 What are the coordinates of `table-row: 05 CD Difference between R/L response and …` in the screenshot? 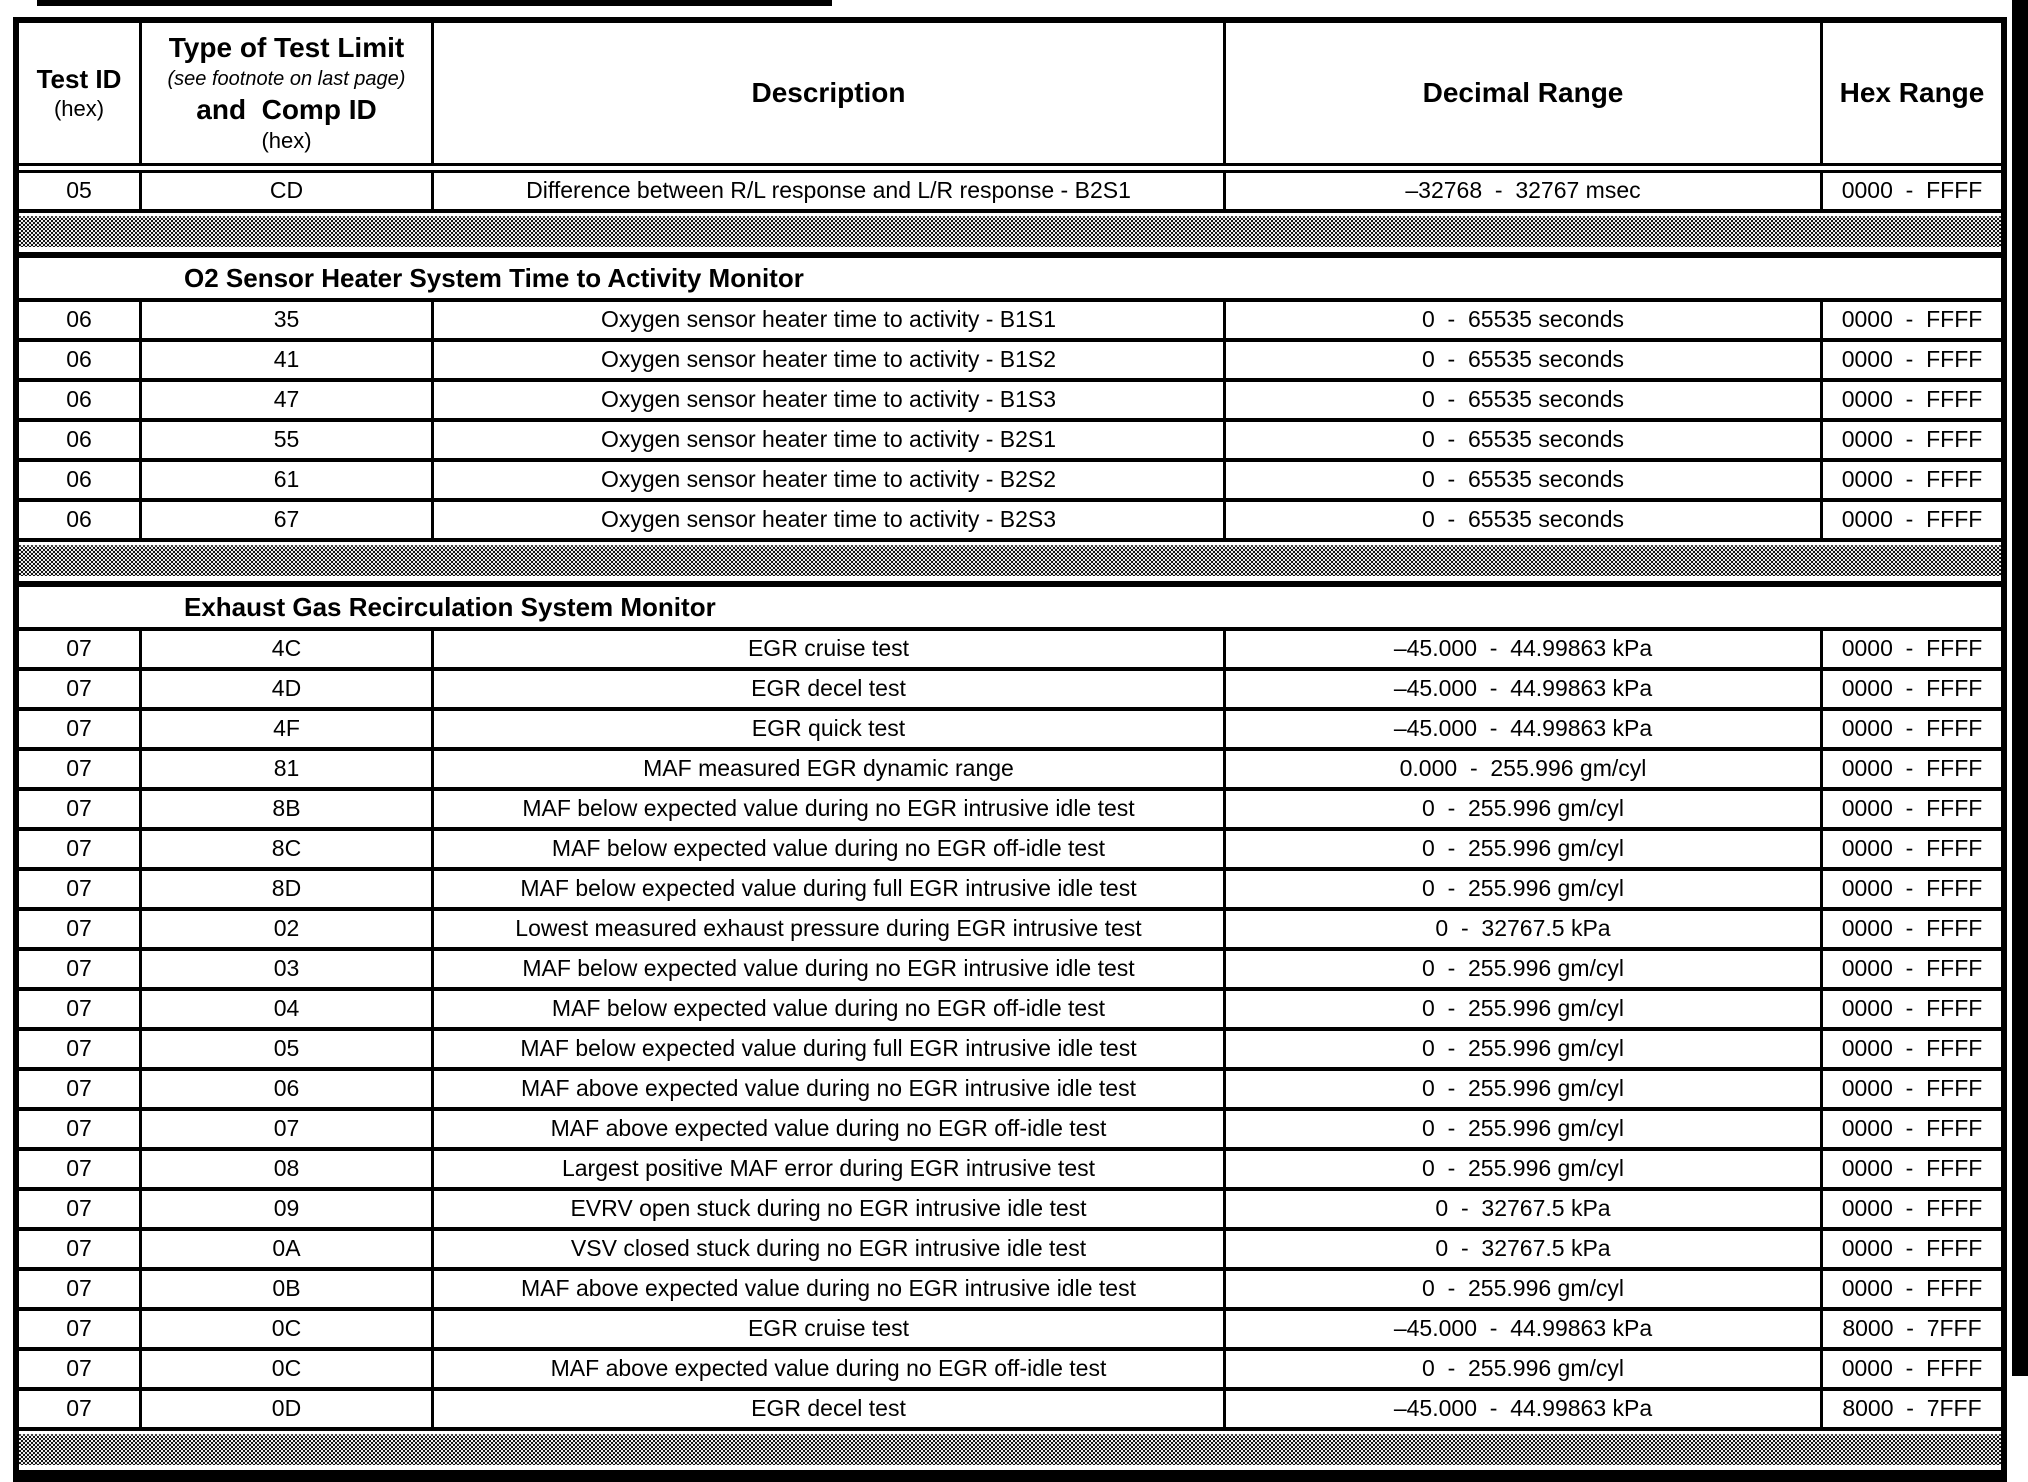 It's located at (1010, 193).